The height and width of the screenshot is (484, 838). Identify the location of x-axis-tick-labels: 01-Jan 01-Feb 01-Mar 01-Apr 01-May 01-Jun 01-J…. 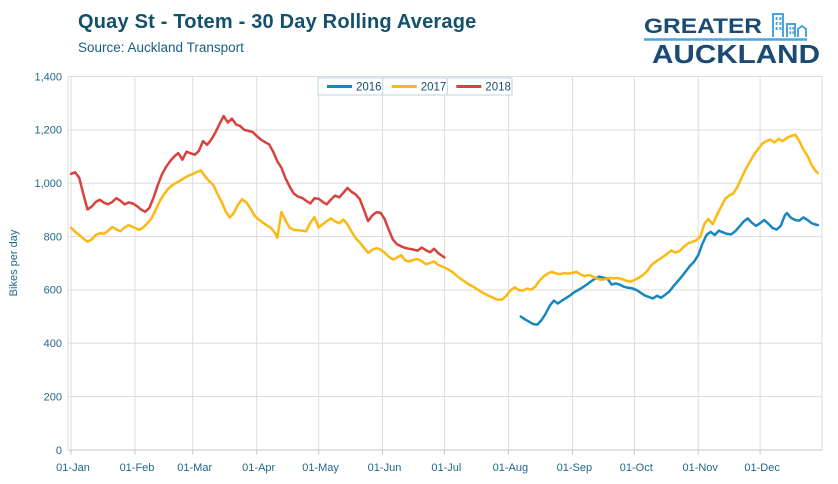
(418, 468).